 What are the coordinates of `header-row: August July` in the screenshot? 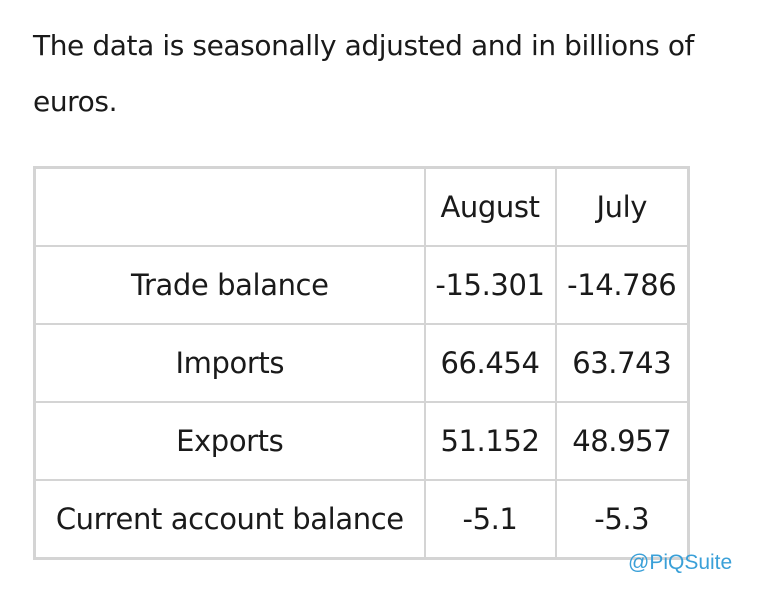 It's located at (361, 206).